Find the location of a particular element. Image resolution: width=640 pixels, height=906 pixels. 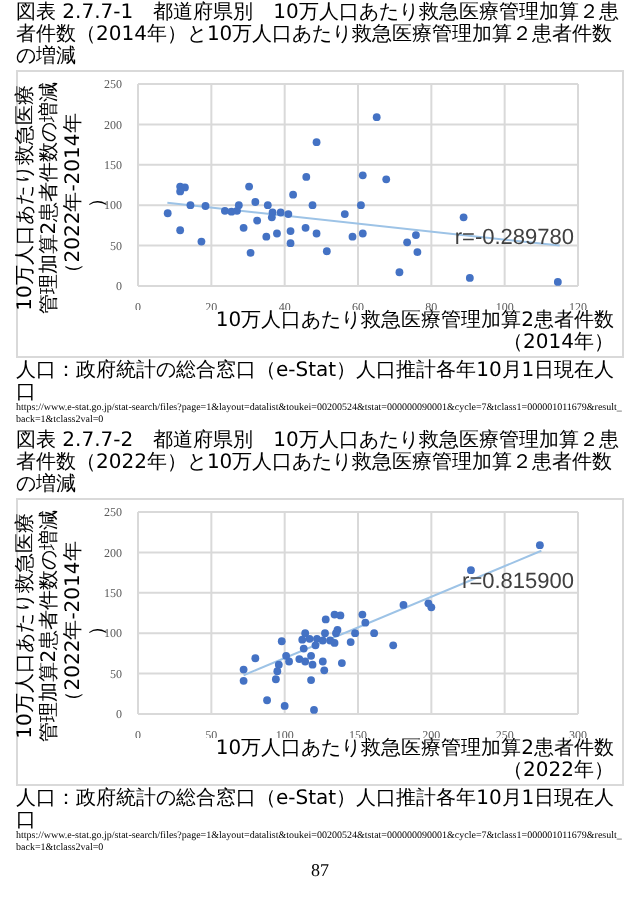

annotation: r=0.815900 is located at coordinates (518, 582).